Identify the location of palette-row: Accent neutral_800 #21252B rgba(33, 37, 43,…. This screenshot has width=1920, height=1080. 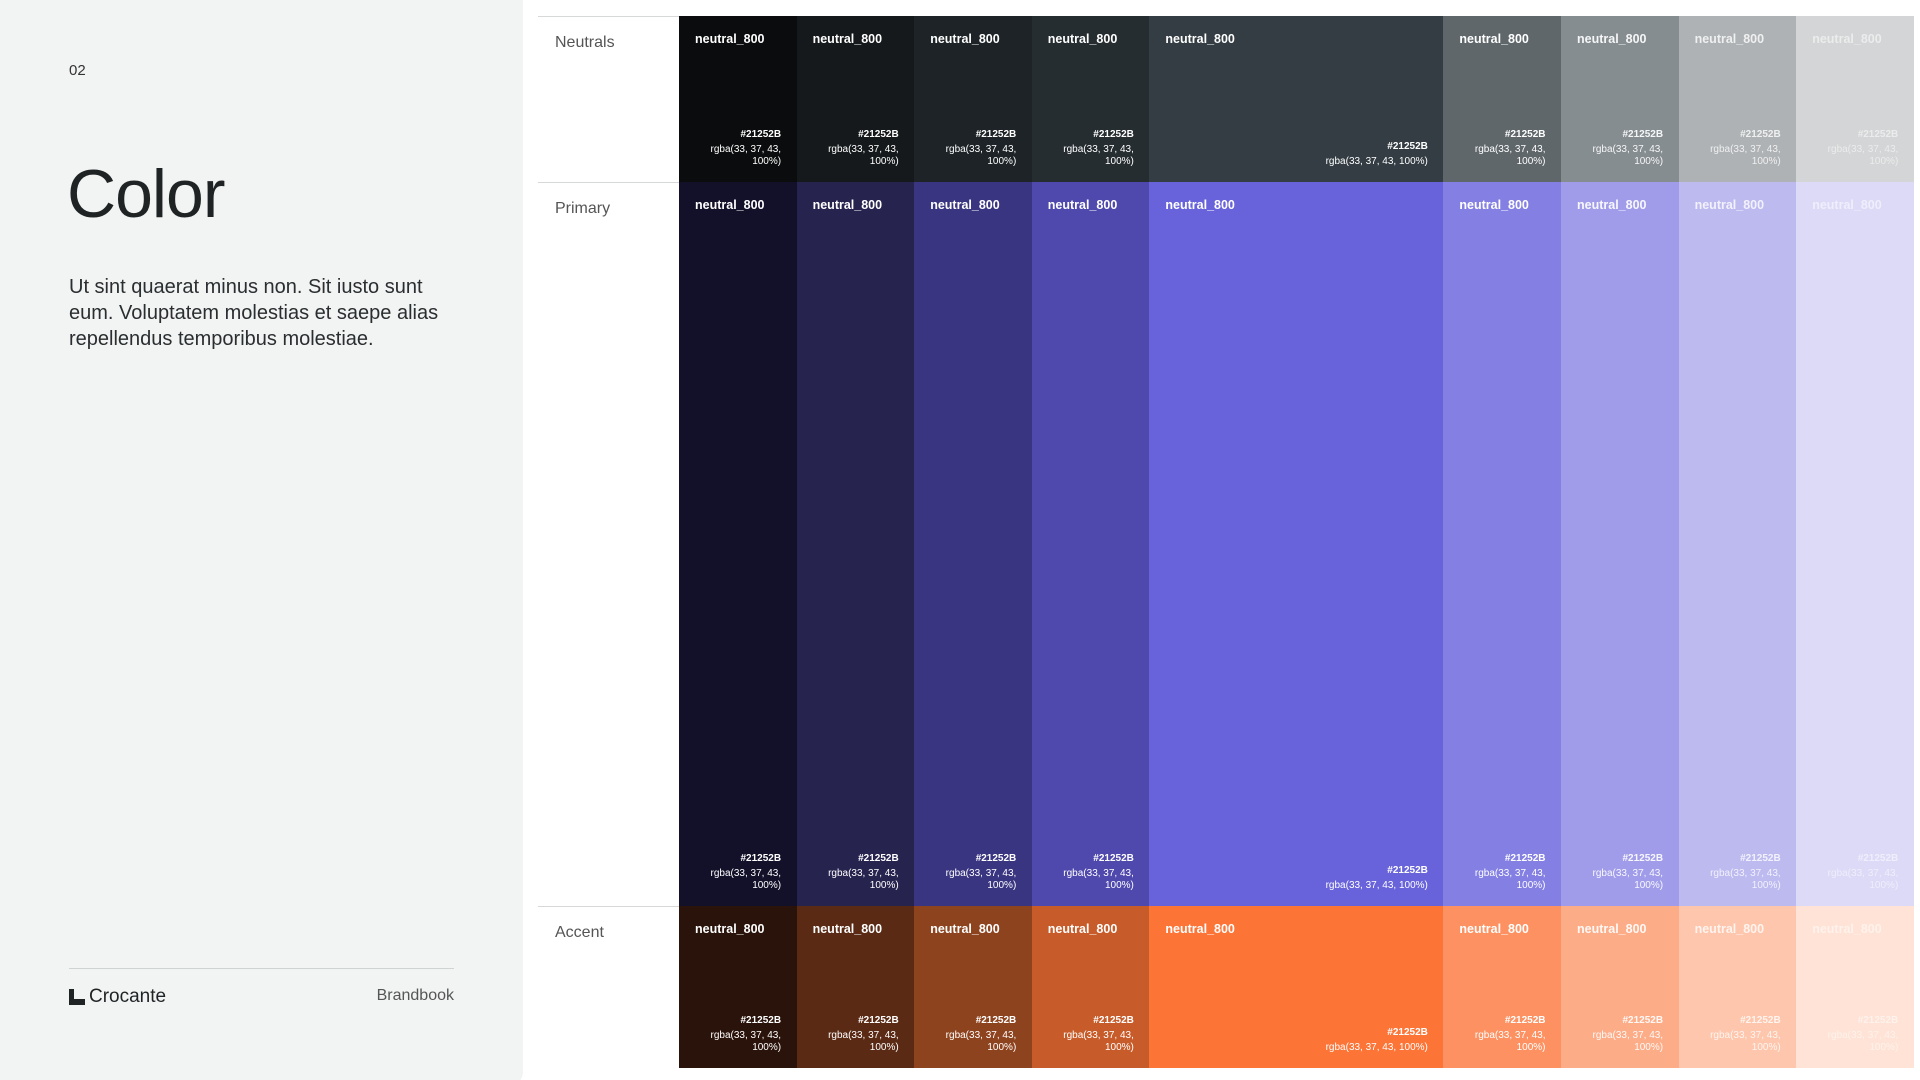
(1229, 987).